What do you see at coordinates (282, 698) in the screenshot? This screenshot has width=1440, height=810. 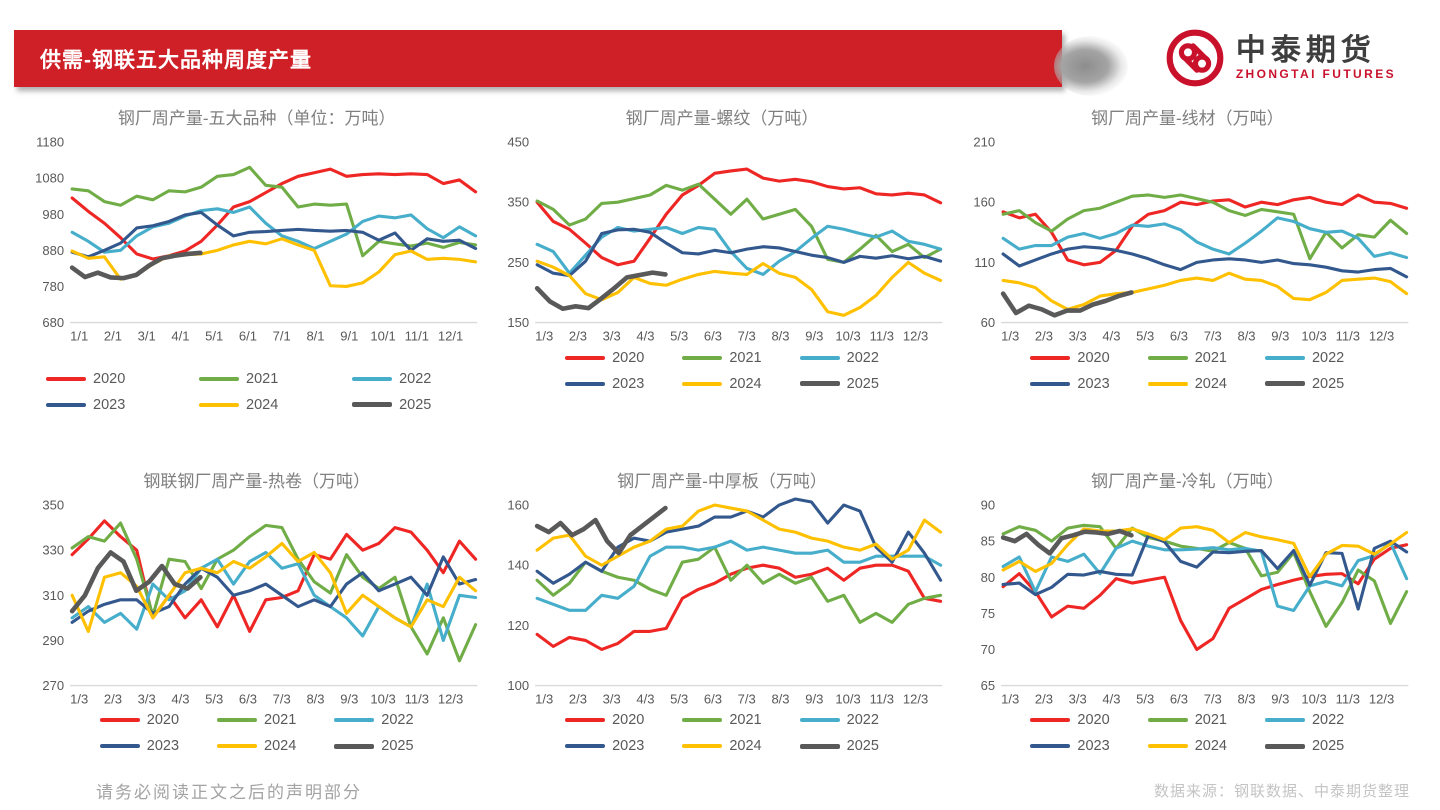 I see `x-tick-label: 7/3` at bounding box center [282, 698].